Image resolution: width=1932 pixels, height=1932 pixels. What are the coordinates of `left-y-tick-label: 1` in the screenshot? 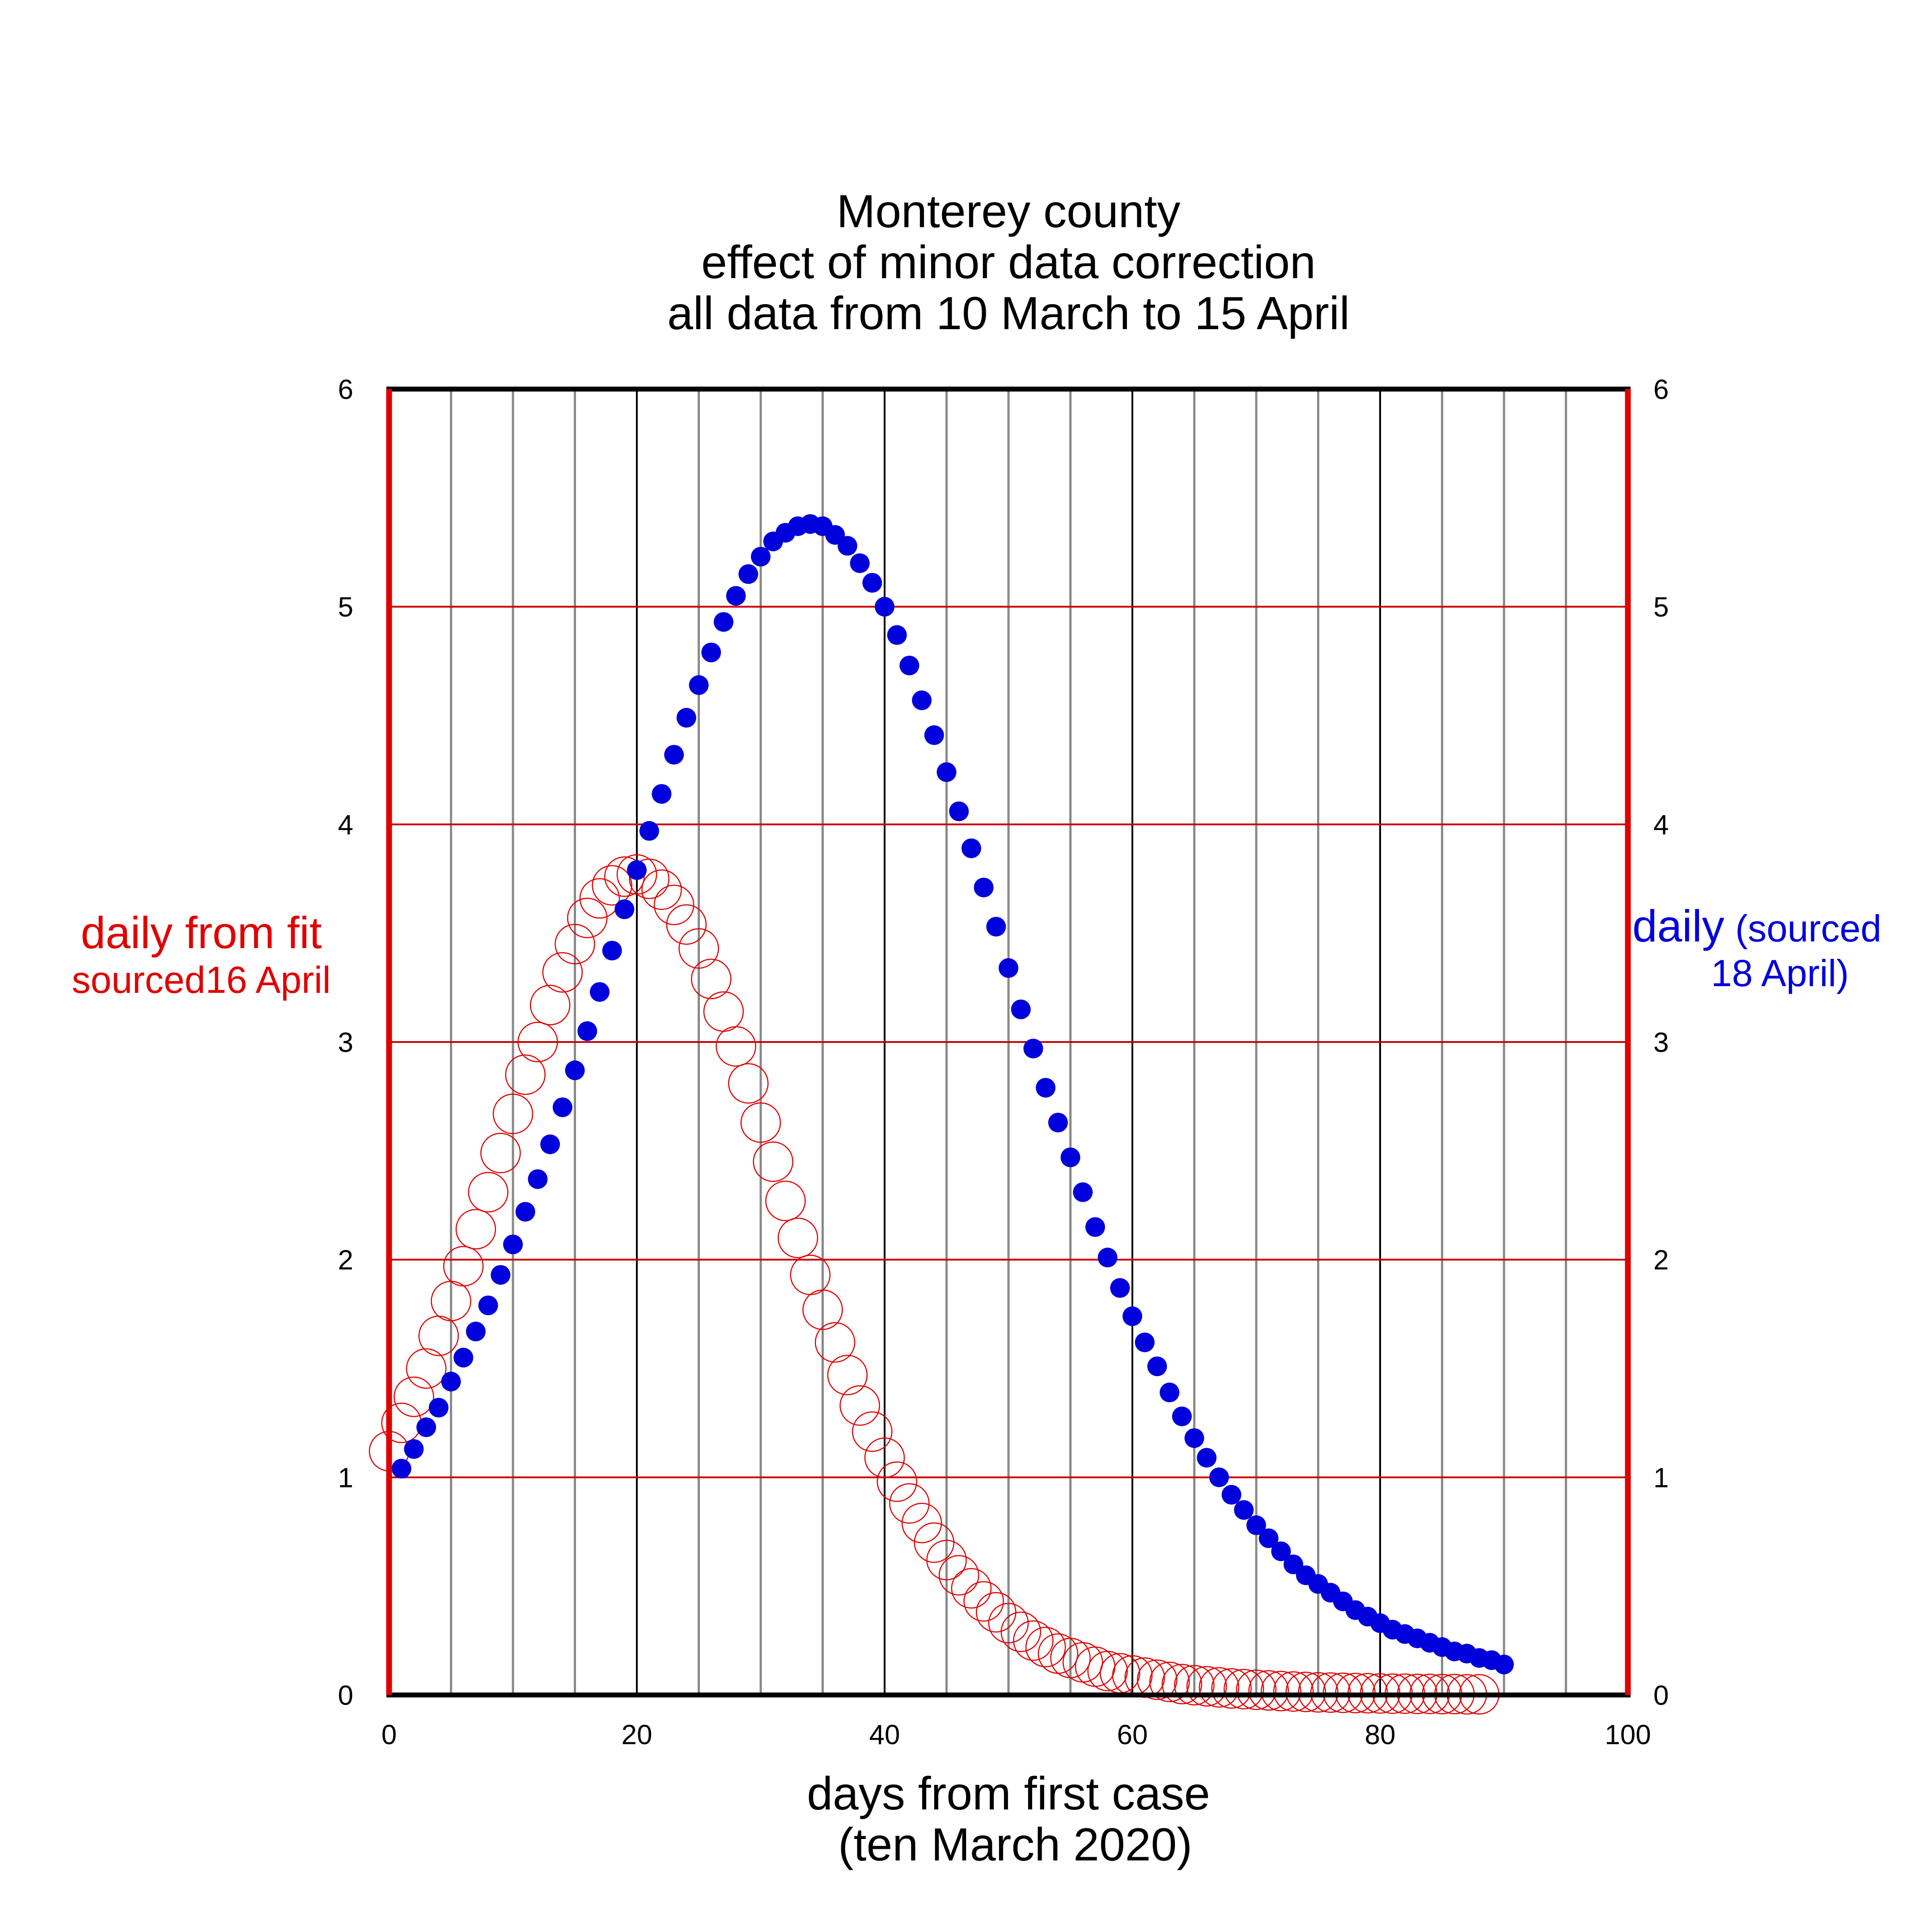 It's located at (345, 1477).